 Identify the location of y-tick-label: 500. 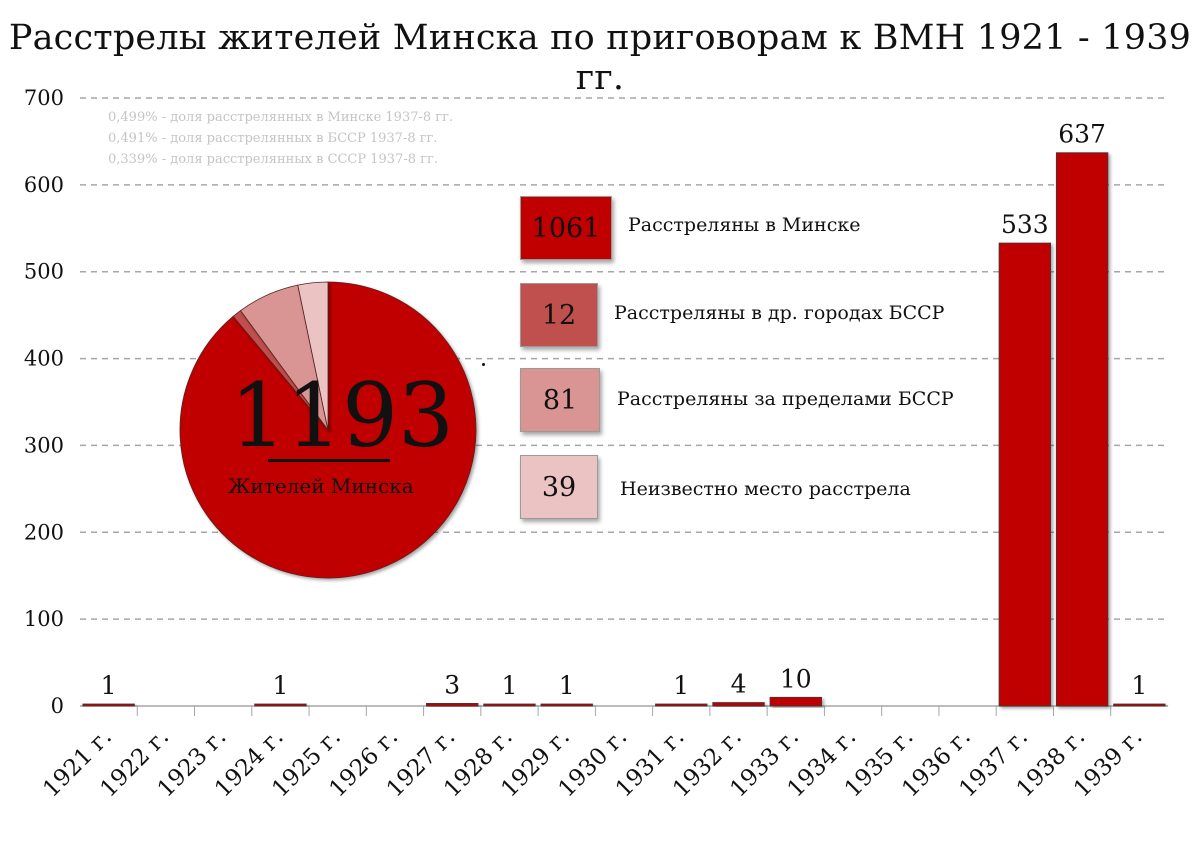
(44, 272).